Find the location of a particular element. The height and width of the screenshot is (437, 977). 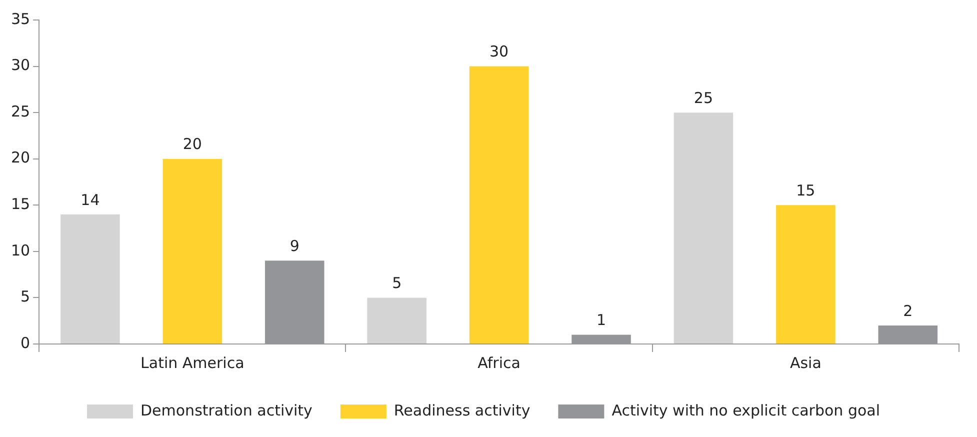

y-tick-label: 30 is located at coordinates (20, 65).